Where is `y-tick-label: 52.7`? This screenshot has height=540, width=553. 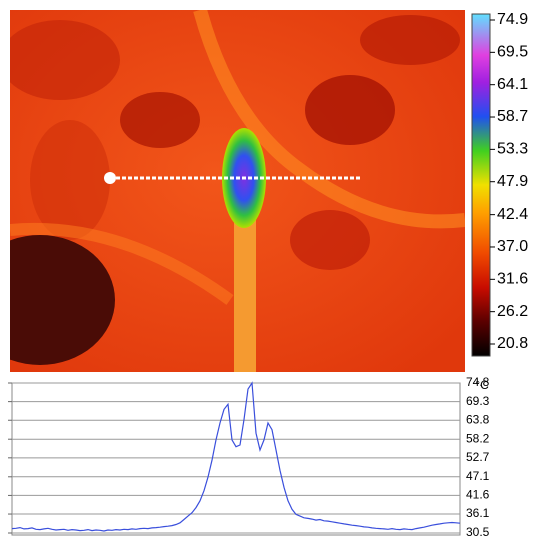
y-tick-label: 52.7 is located at coordinates (478, 457).